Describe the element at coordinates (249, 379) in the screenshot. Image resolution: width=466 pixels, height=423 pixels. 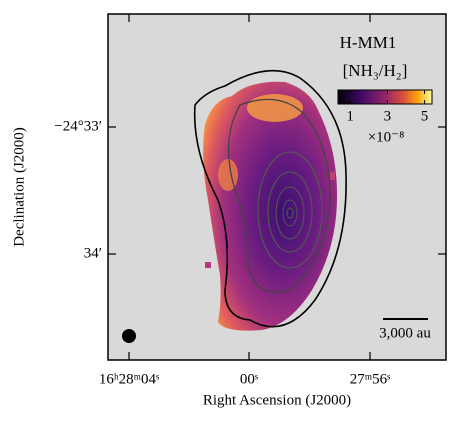
I see `x-tick-label: 00ˢ` at that location.